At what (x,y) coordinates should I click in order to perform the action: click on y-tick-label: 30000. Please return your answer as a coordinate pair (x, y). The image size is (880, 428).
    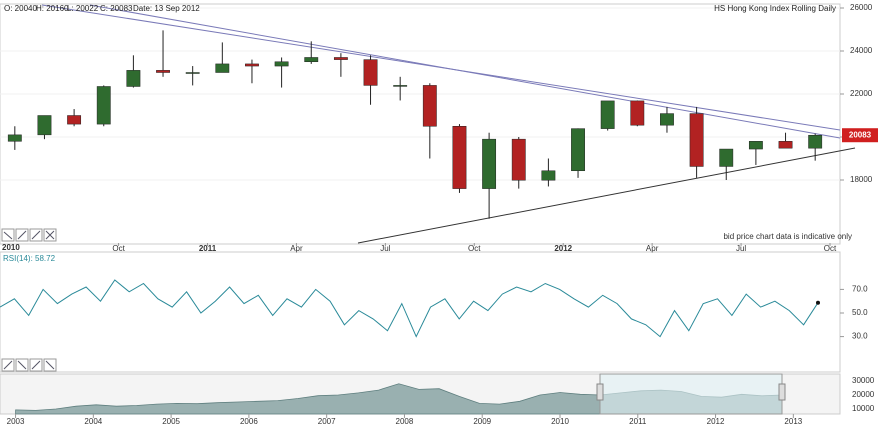
    Looking at the image, I should click on (863, 380).